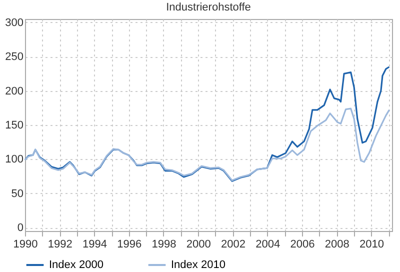  I want to click on legend-label: Index 2010, so click(198, 265).